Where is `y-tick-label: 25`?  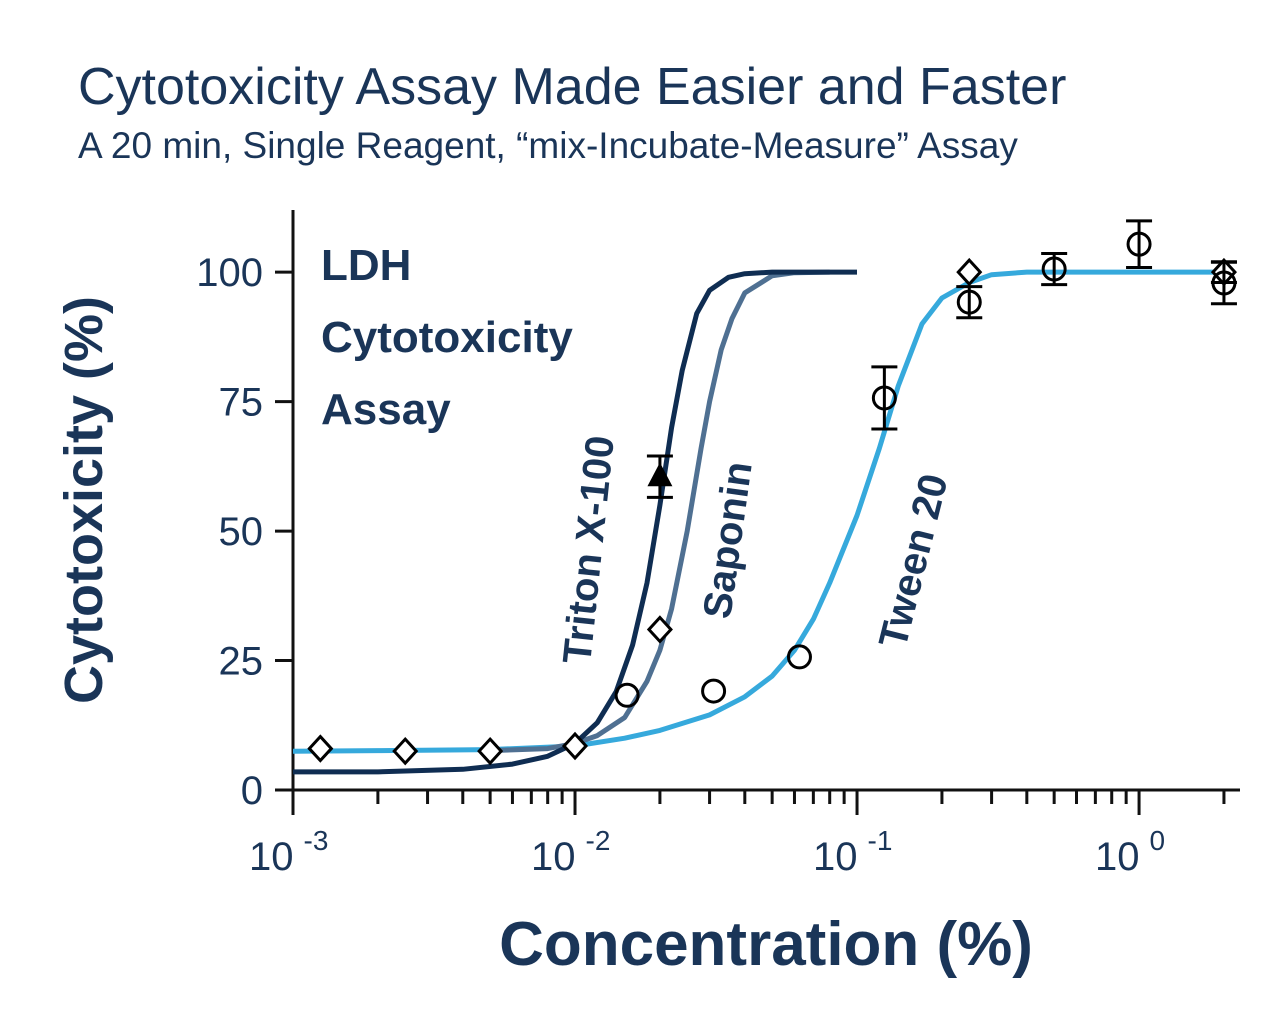 y-tick-label: 25 is located at coordinates (241, 662).